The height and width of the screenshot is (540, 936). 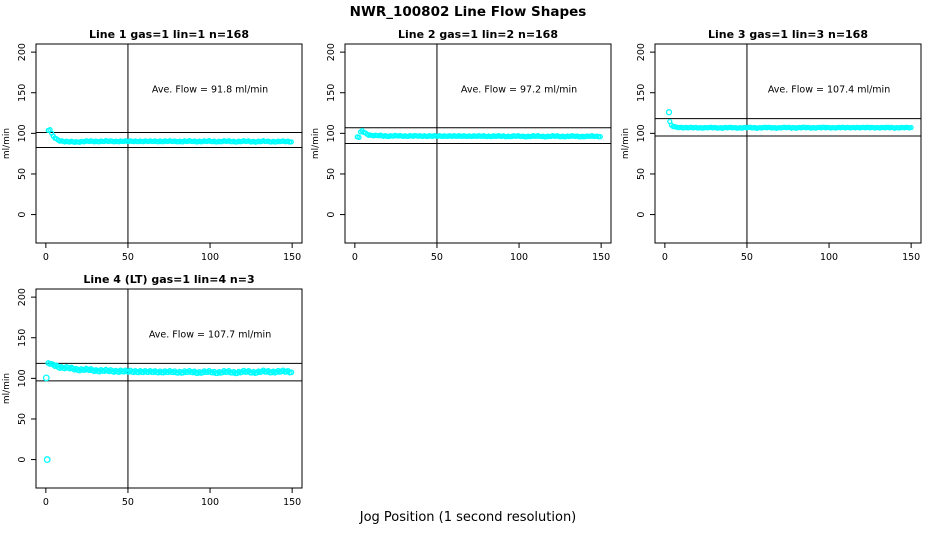 What do you see at coordinates (468, 12) in the screenshot?
I see `chart-main-title: NWR_100802 Line Flow Shapes` at bounding box center [468, 12].